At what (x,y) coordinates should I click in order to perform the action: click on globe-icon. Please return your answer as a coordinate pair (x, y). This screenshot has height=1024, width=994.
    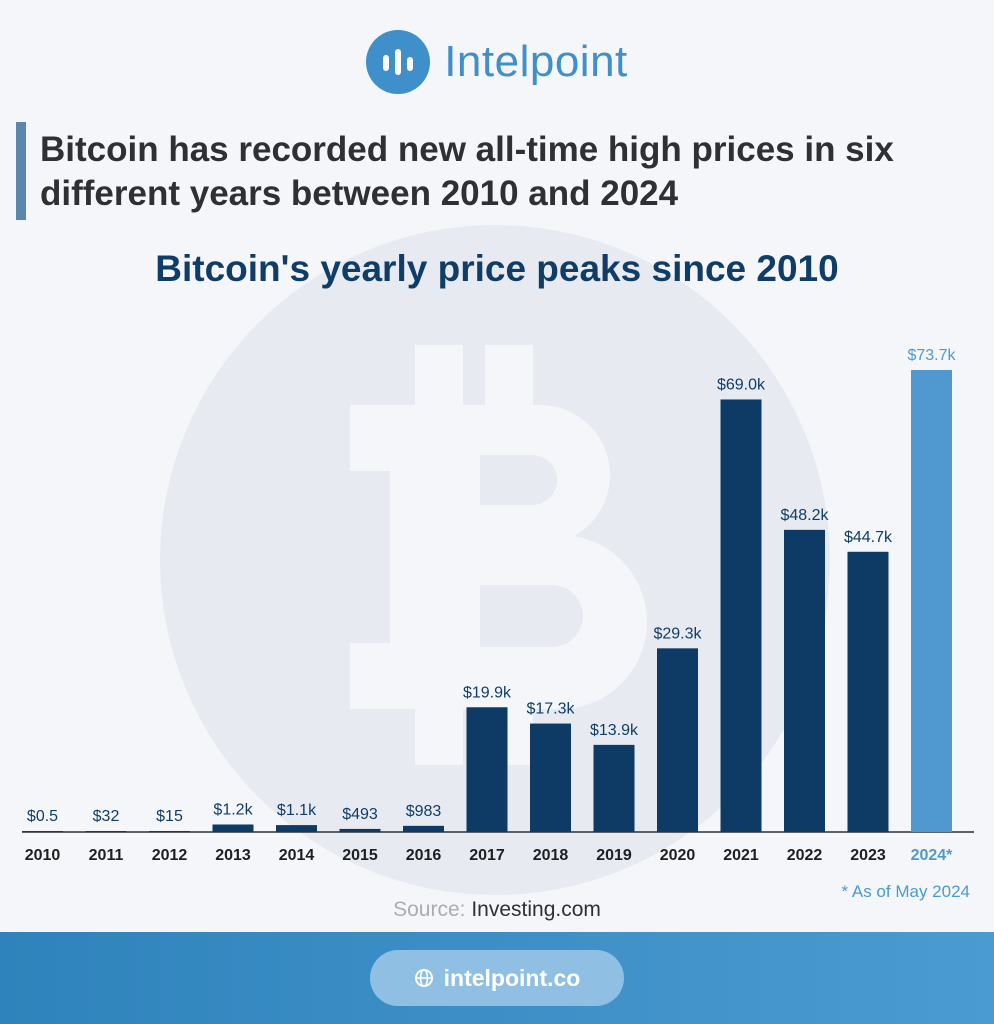
    Looking at the image, I should click on (423, 978).